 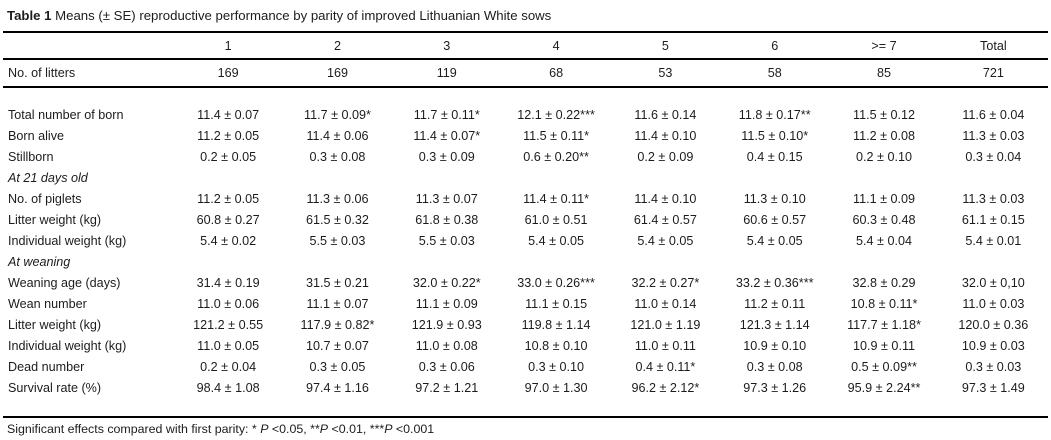 I want to click on cell-value: 11.6 ± 0.14, so click(x=665, y=114).